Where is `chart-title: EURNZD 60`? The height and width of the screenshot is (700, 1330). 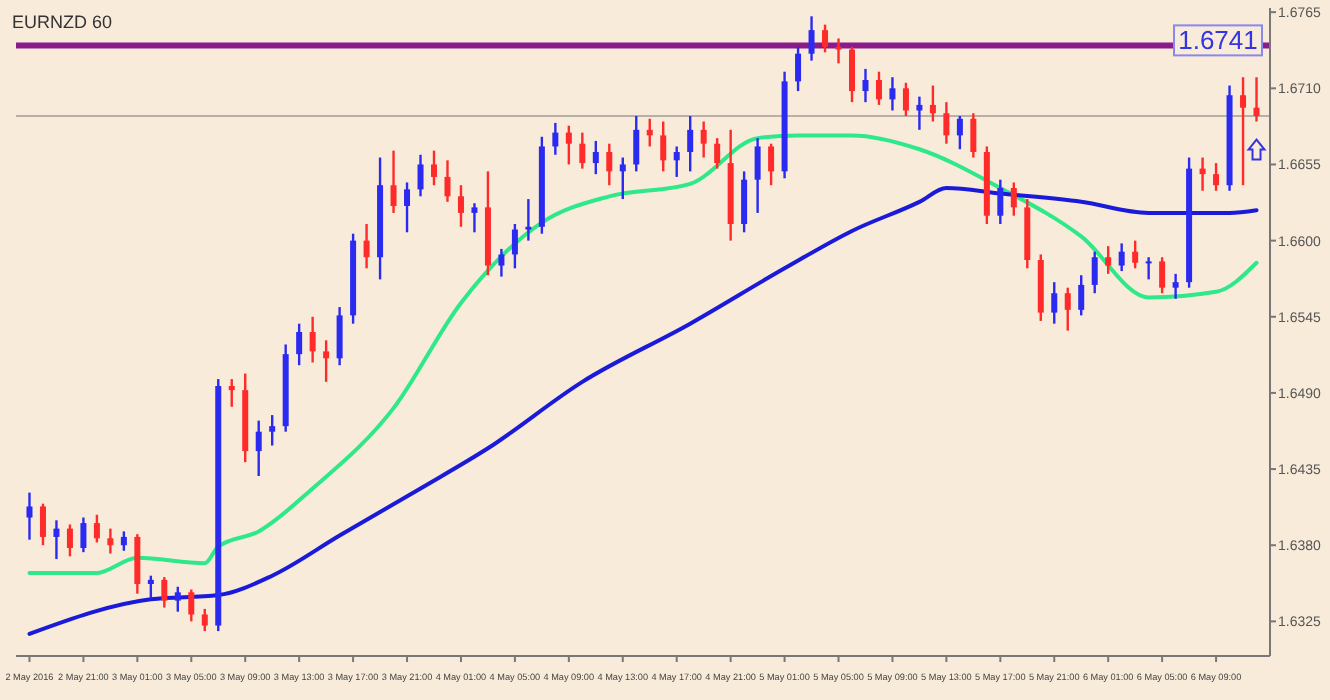
chart-title: EURNZD 60 is located at coordinates (62, 22).